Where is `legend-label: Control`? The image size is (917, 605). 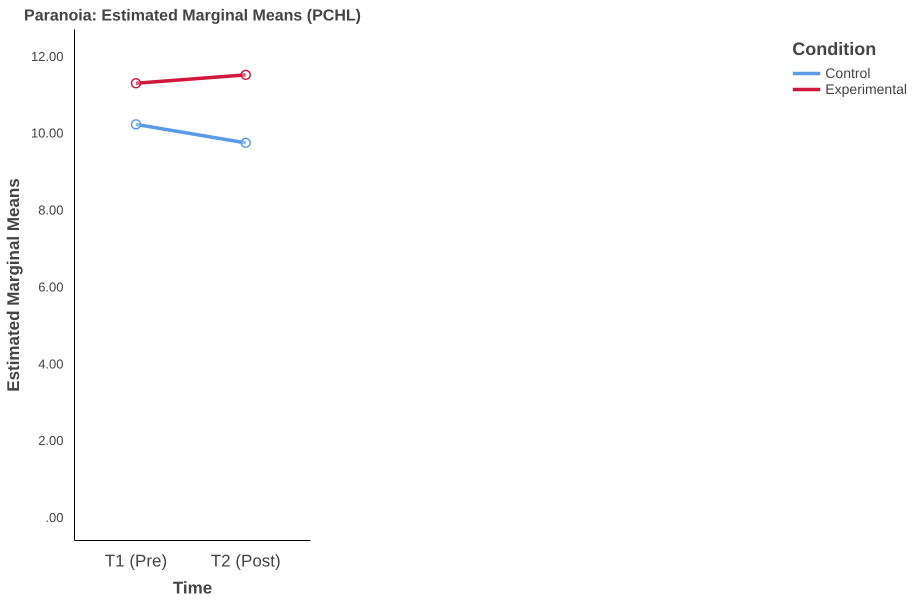
legend-label: Control is located at coordinates (847, 73).